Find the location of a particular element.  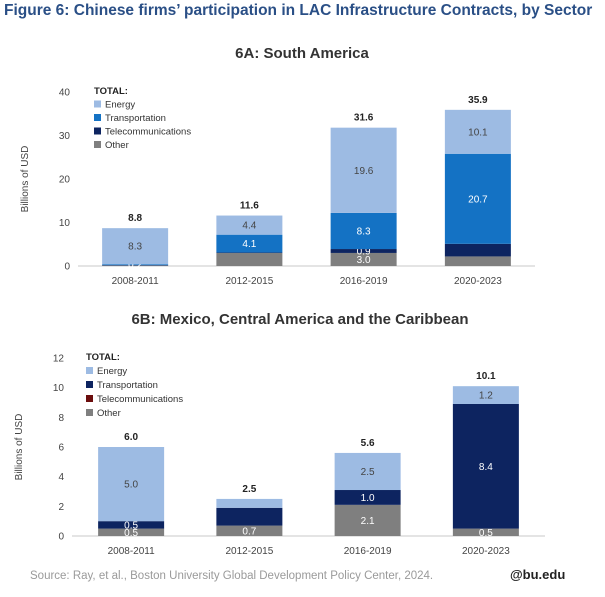

y-tick-label: 30 is located at coordinates (65, 136).